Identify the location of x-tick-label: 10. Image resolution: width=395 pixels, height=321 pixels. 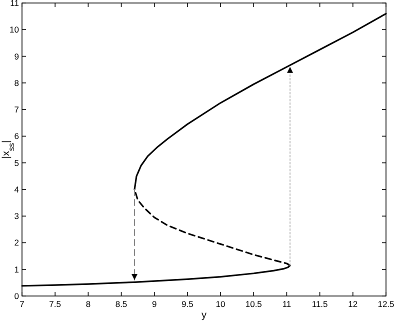
(221, 304).